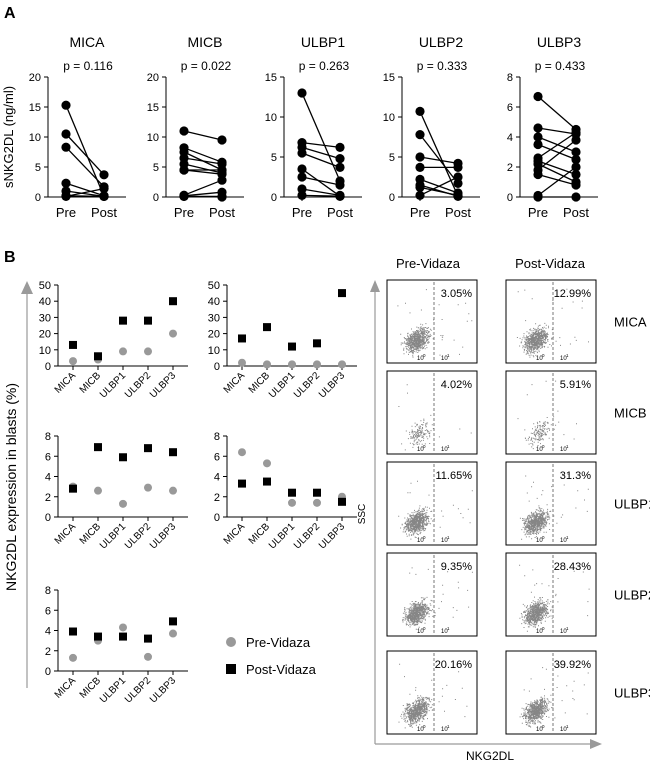 This screenshot has height=765, width=650. Describe the element at coordinates (195, 127) in the screenshot. I see `panel-a-plot-micb: MICB p = 0.022 0 5 10 15 20 Pre Post` at that location.